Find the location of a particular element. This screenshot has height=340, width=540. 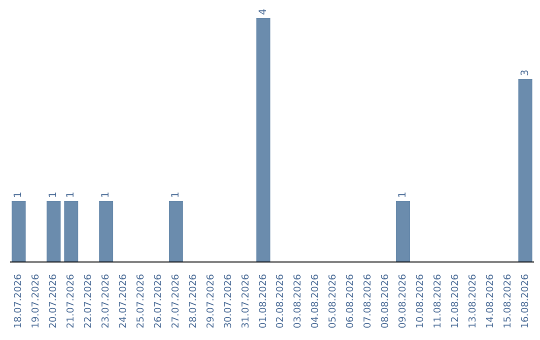

x-tick-label: 03.08.2026 is located at coordinates (298, 301).